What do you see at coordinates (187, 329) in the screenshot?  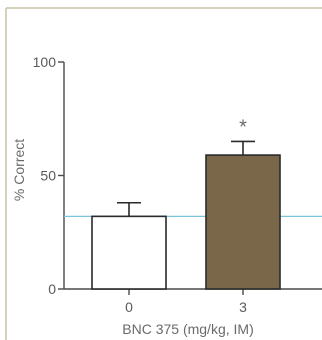 I see `x-axis-label: BNC 375 (mg/kg, IM)` at bounding box center [187, 329].